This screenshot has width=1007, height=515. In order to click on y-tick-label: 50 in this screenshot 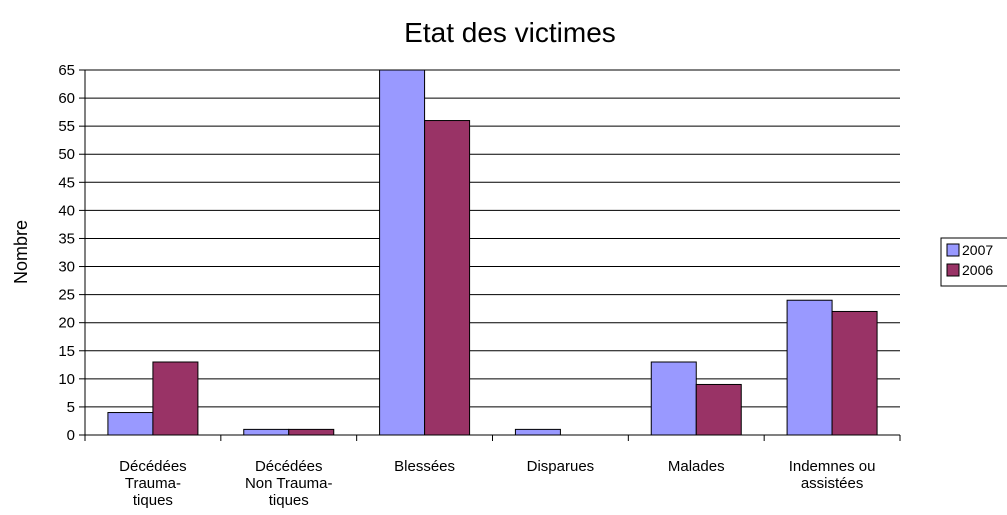, I will do `click(66, 154)`.